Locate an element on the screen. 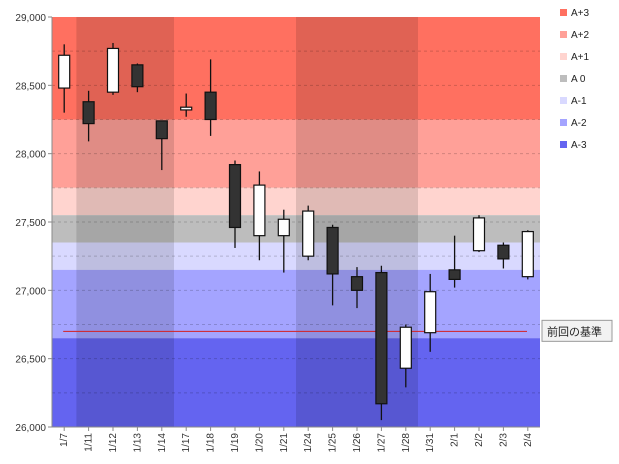 The height and width of the screenshot is (464, 619). y-tick-label: 27,000 is located at coordinates (30, 291).